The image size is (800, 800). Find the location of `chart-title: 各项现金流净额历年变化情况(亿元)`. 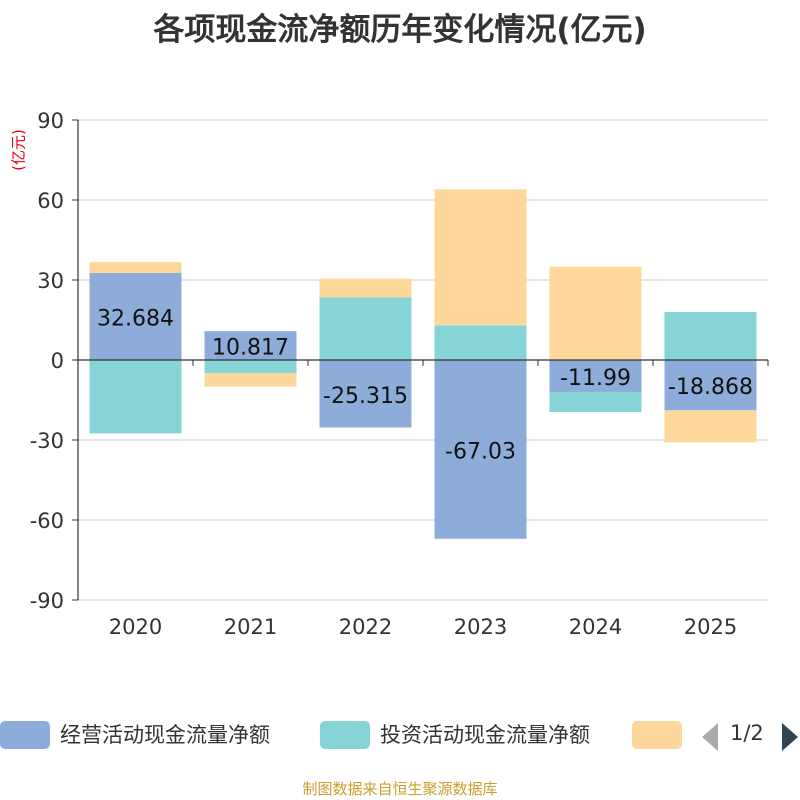

chart-title: 各项现金流净额历年变化情况(亿元) is located at coordinates (400, 30).